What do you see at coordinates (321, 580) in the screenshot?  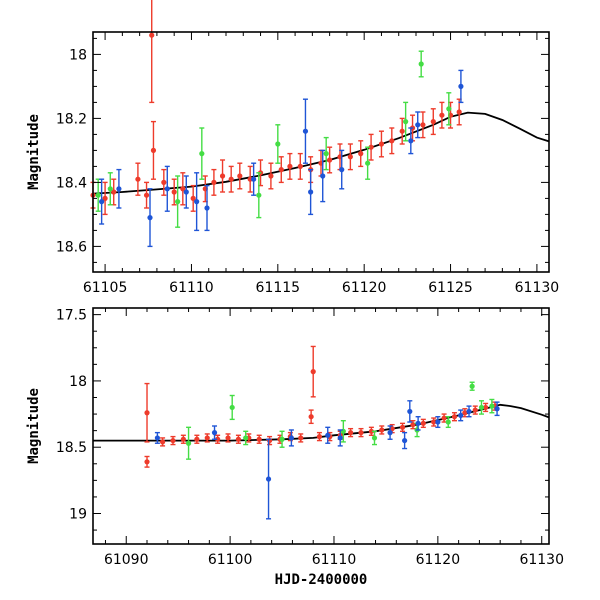 I see `x-axis-title: HJD-2400000` at bounding box center [321, 580].